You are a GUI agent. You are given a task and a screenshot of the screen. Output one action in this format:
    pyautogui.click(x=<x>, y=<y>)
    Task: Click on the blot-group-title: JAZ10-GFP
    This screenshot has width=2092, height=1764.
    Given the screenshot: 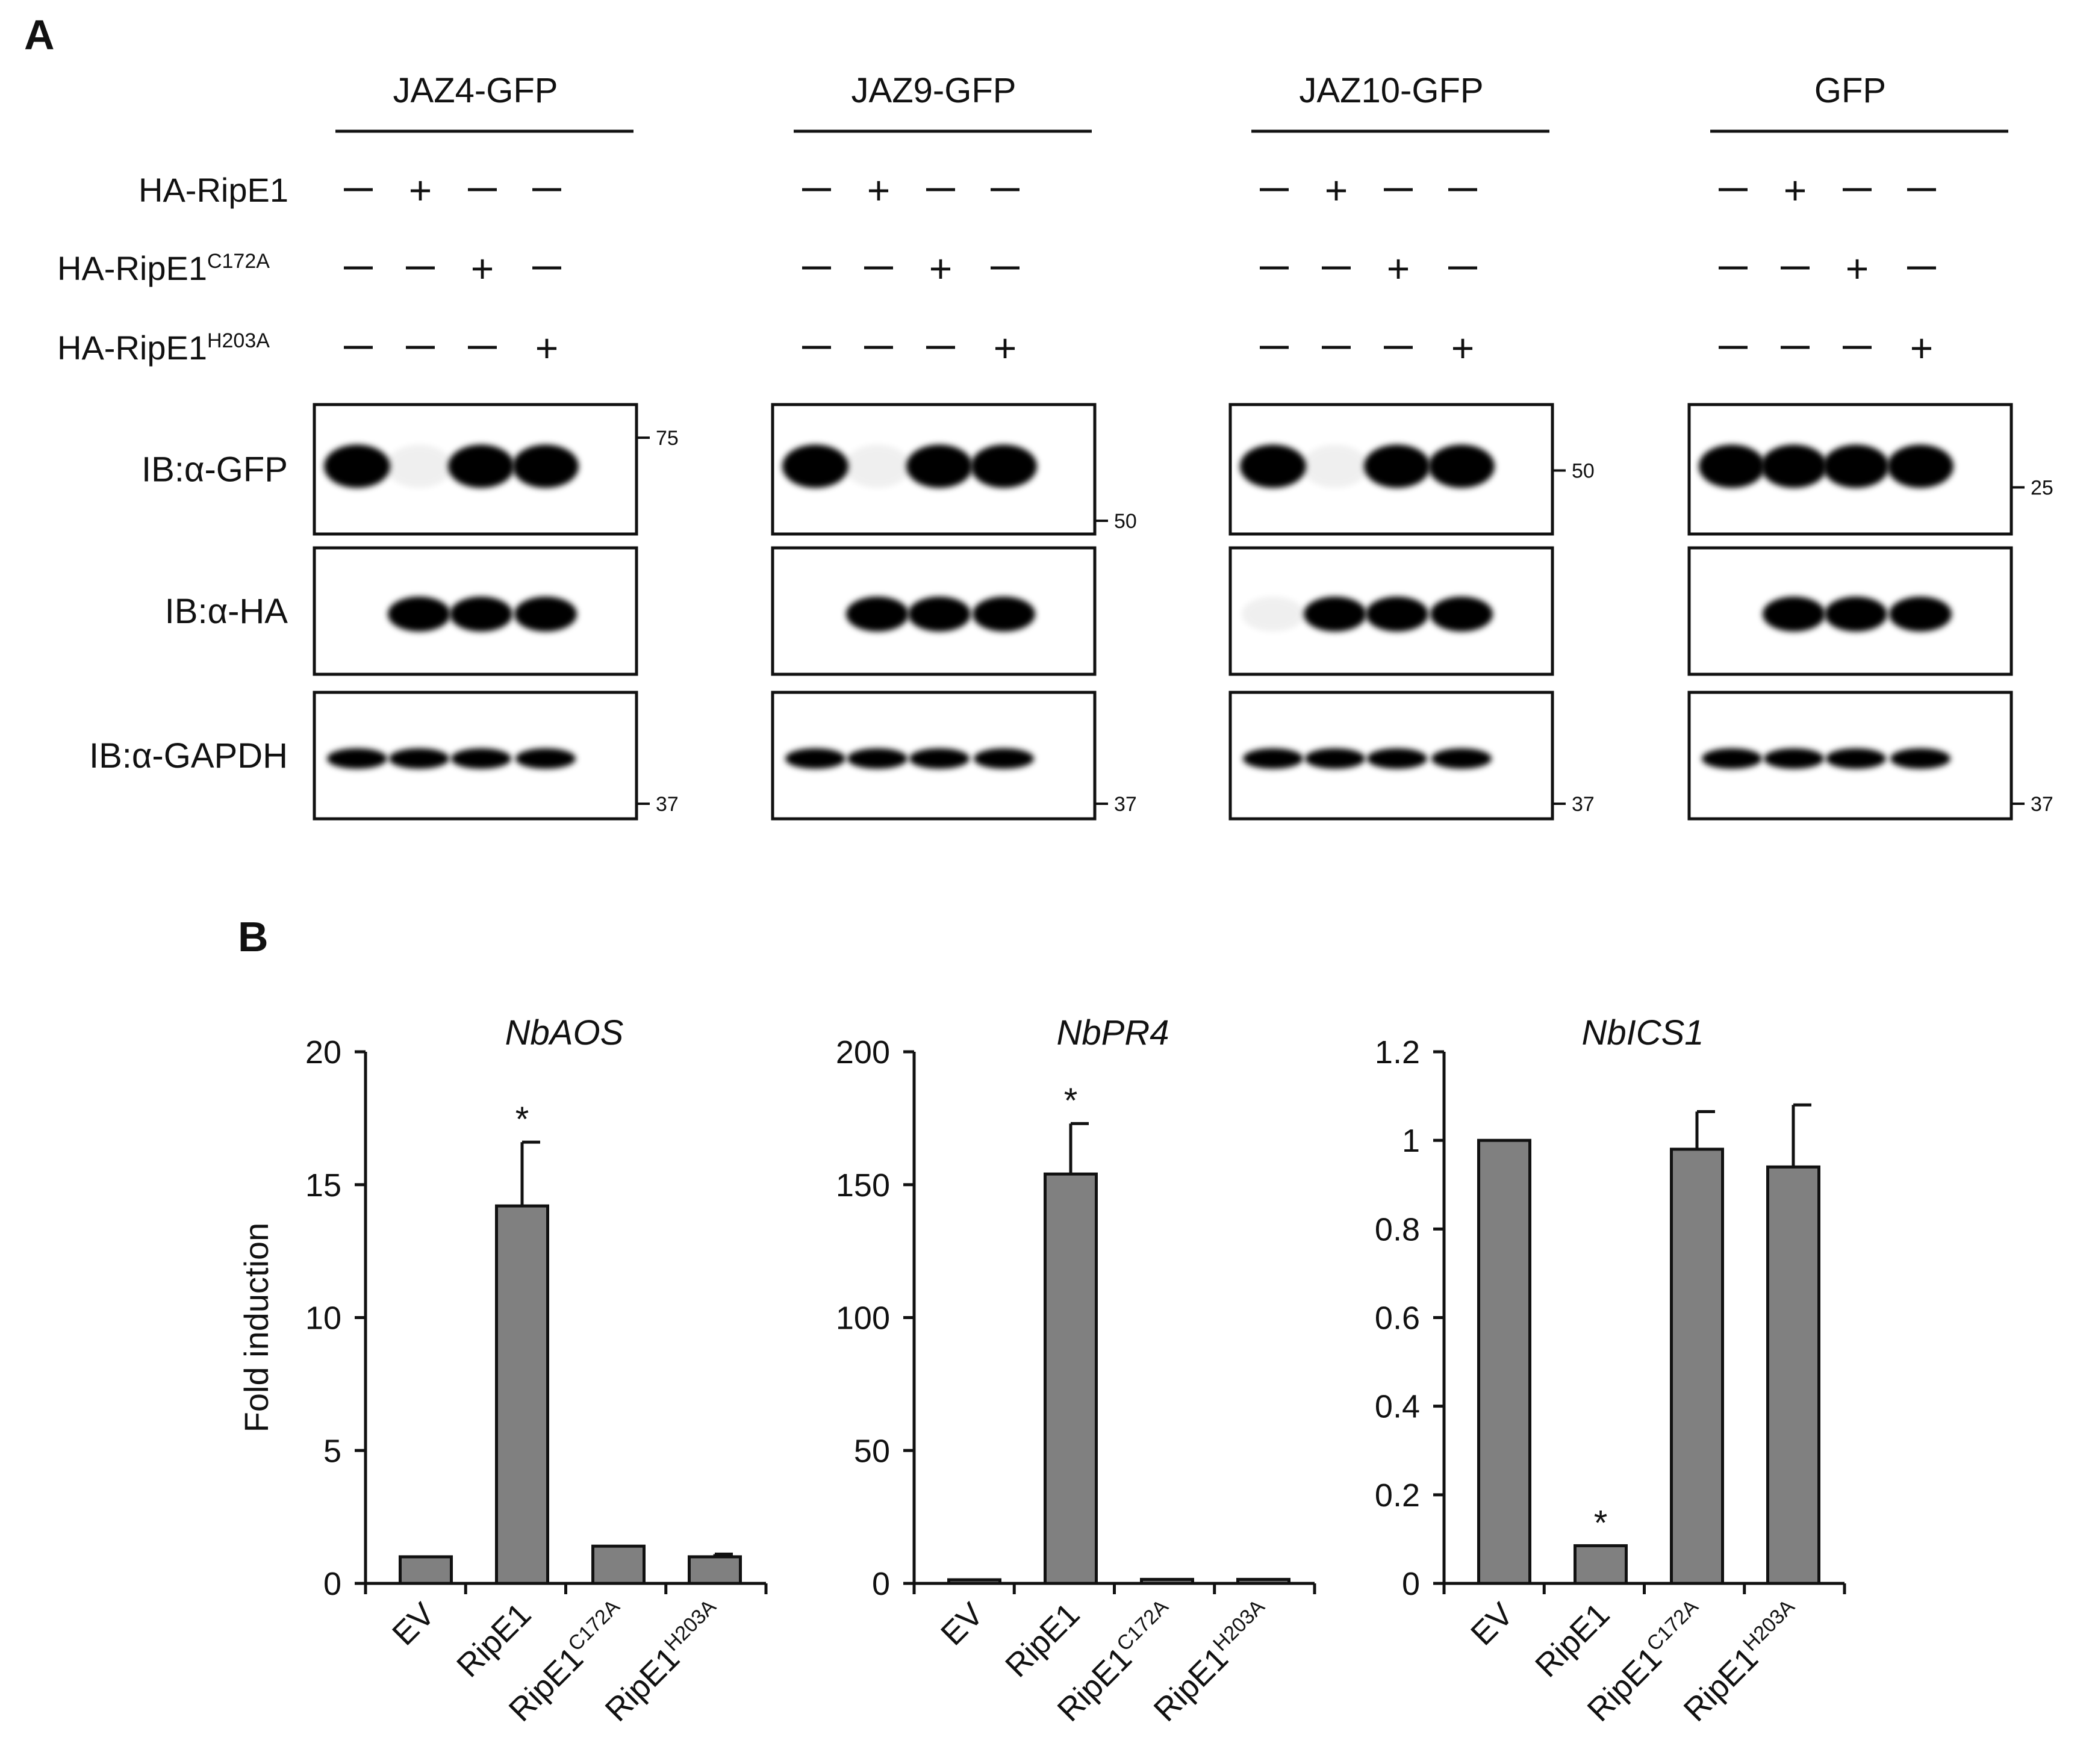 What is the action you would take?
    pyautogui.click(x=1391, y=90)
    